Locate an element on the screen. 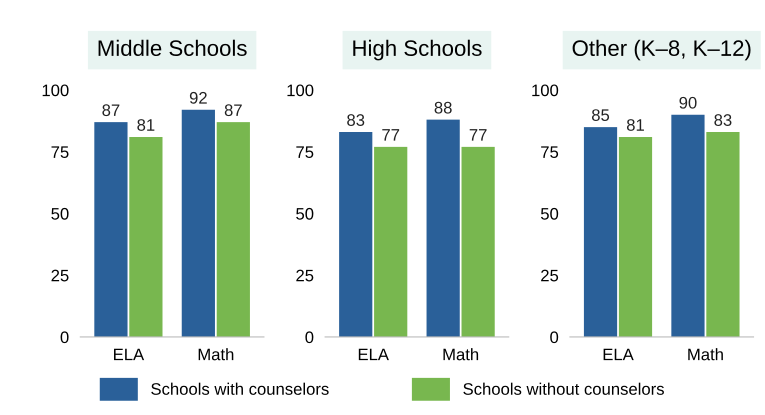 The height and width of the screenshot is (415, 765). chart-title: Other (K–8, K–12) is located at coordinates (661, 50).